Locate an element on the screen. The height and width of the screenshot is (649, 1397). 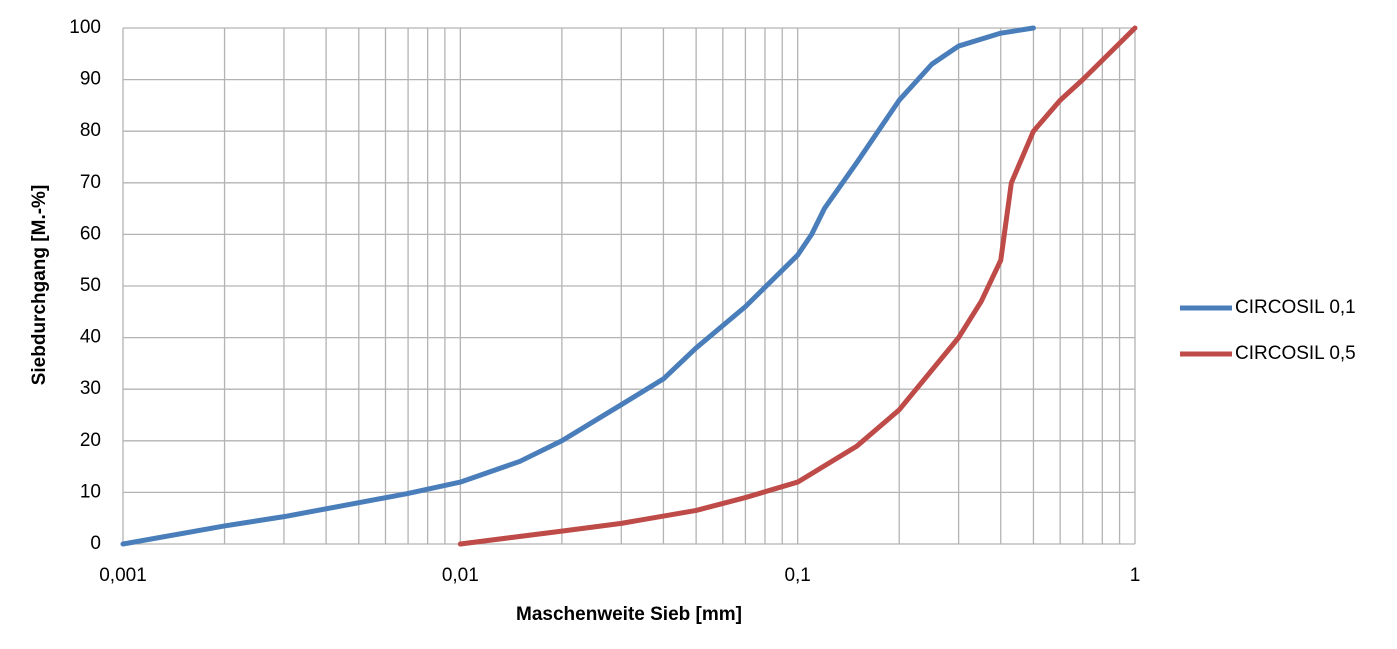
y-tick-label: 50 is located at coordinates (90, 285).